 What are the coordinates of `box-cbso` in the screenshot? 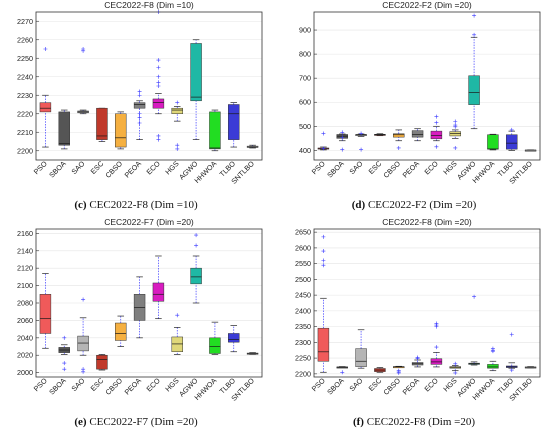 It's located at (399, 370).